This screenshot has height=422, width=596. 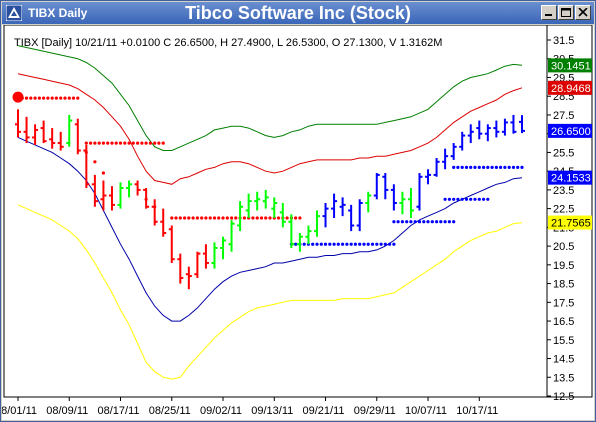 I want to click on x-tick-label: 08/25/11, so click(x=170, y=411).